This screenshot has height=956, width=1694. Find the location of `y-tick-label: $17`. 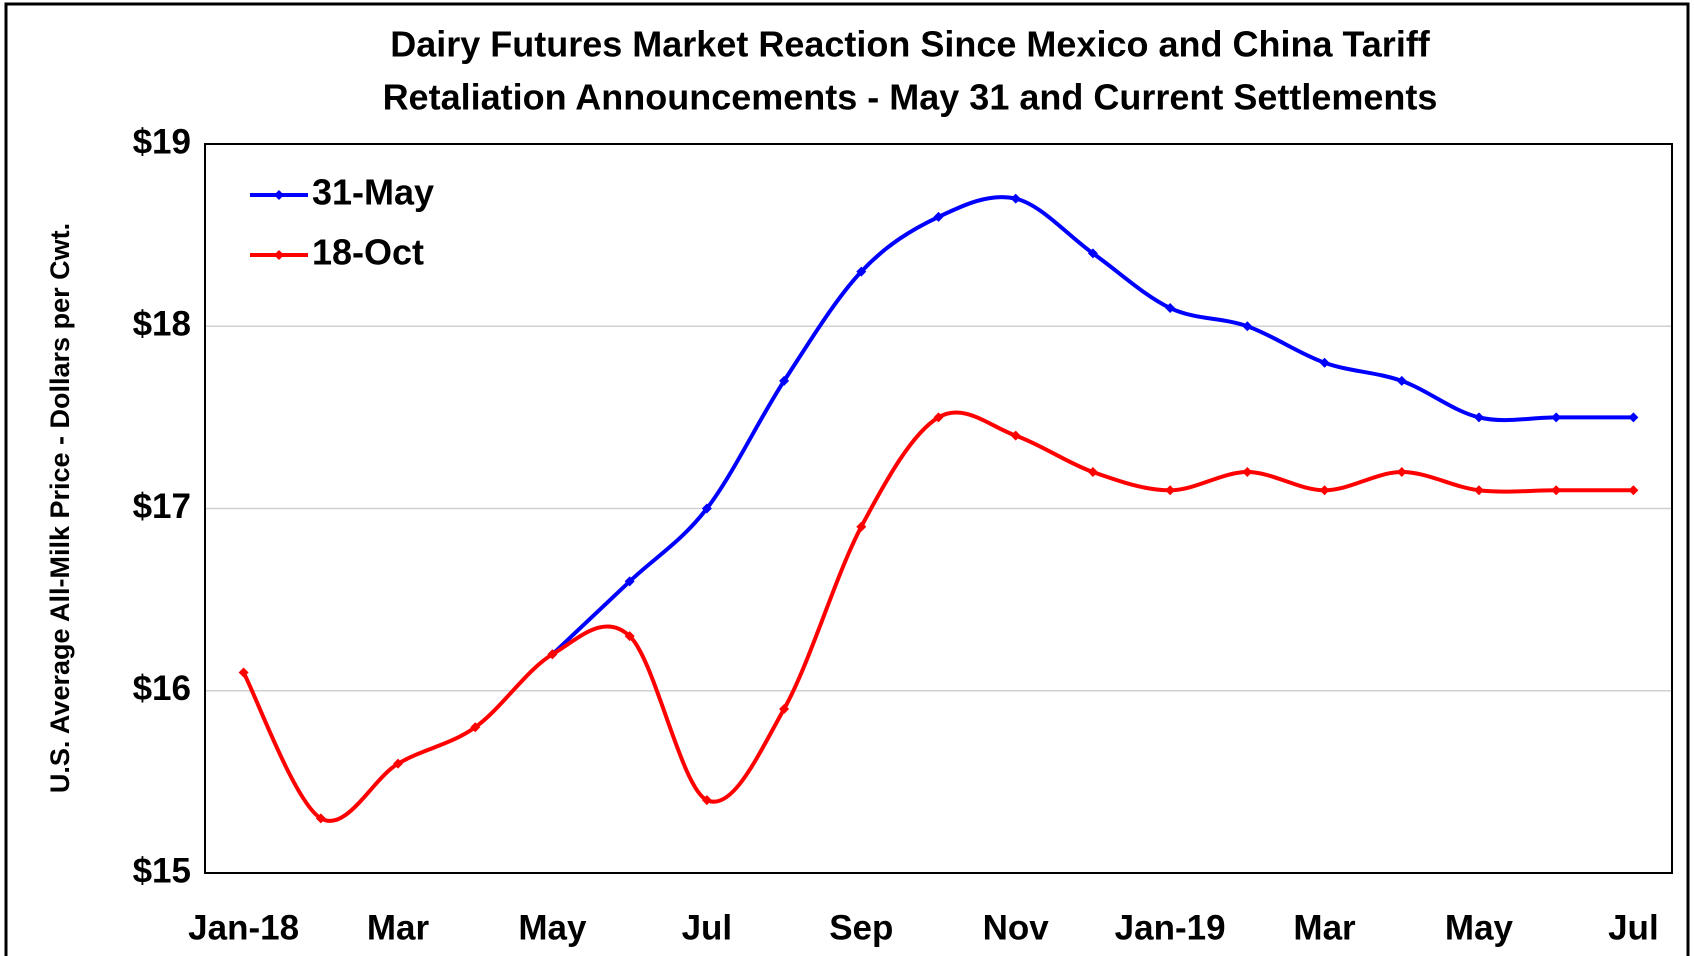

y-tick-label: $17 is located at coordinates (162, 506).